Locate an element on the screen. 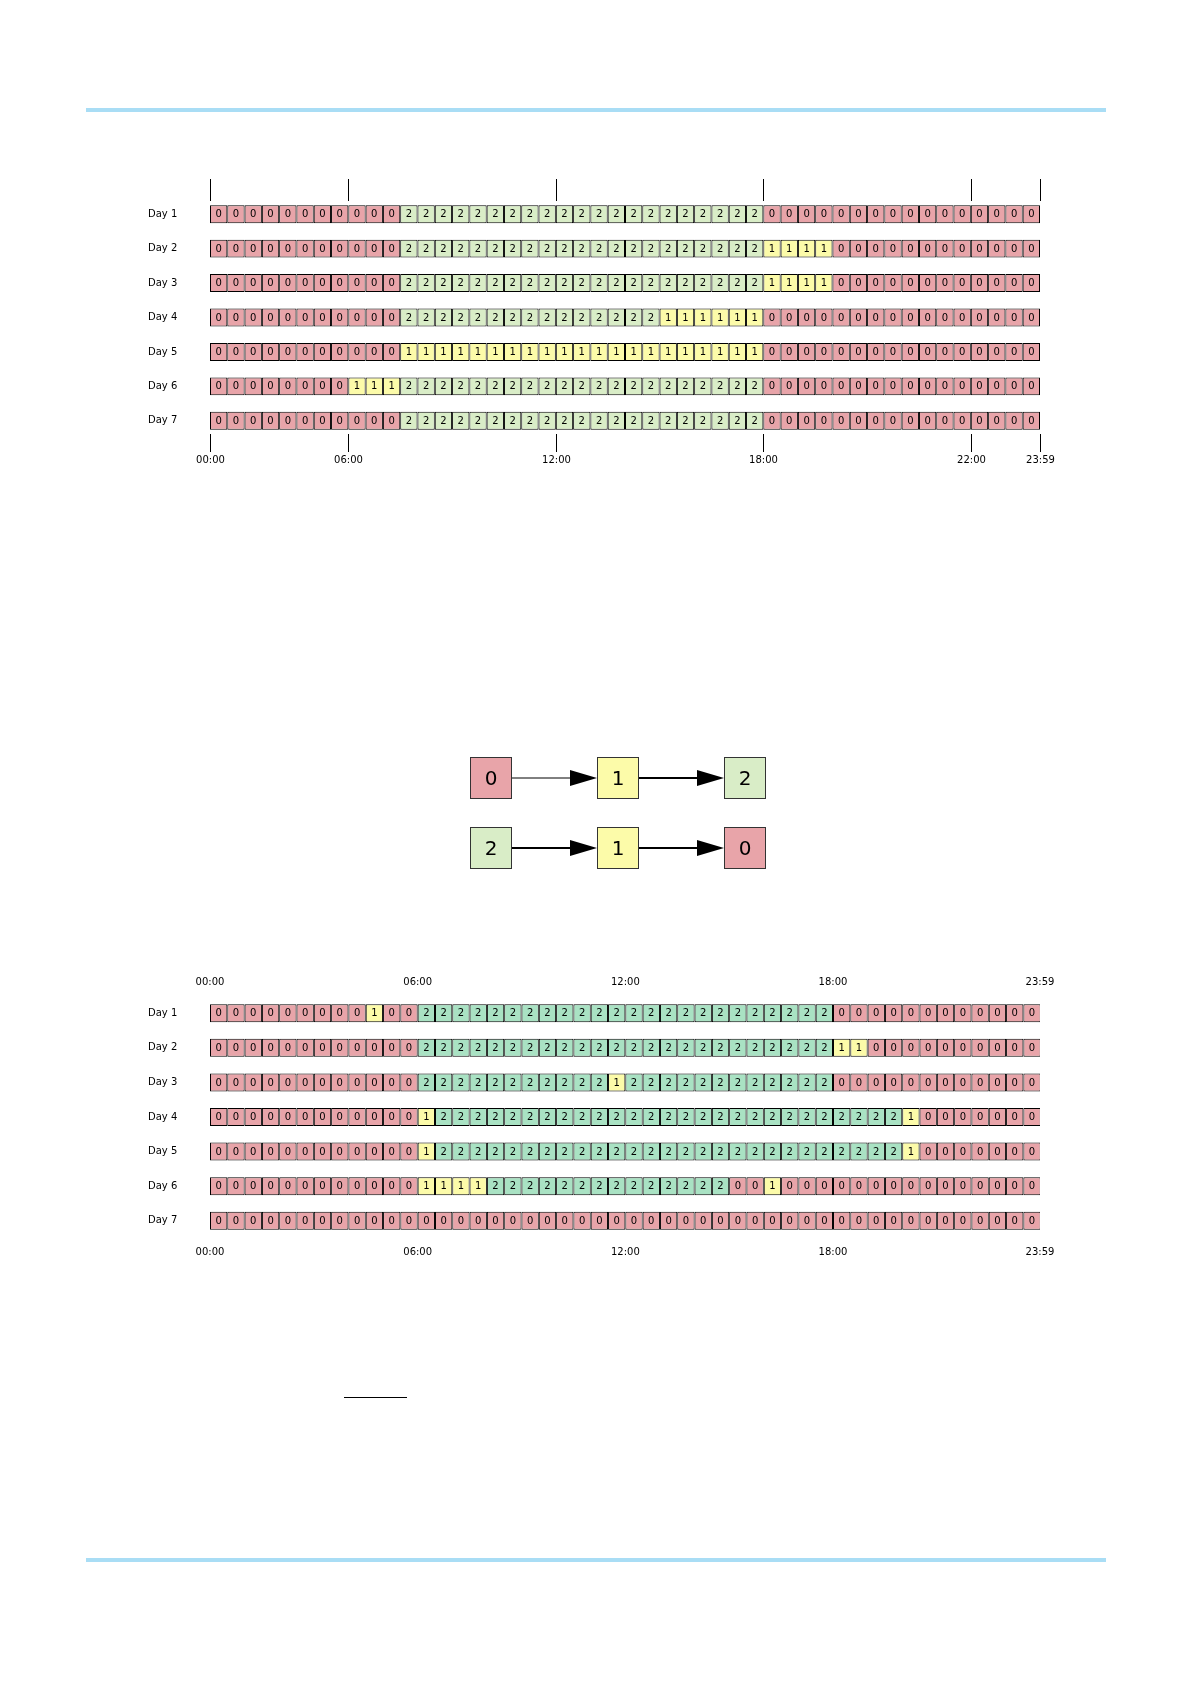  text: 0 is located at coordinates (745, 848).